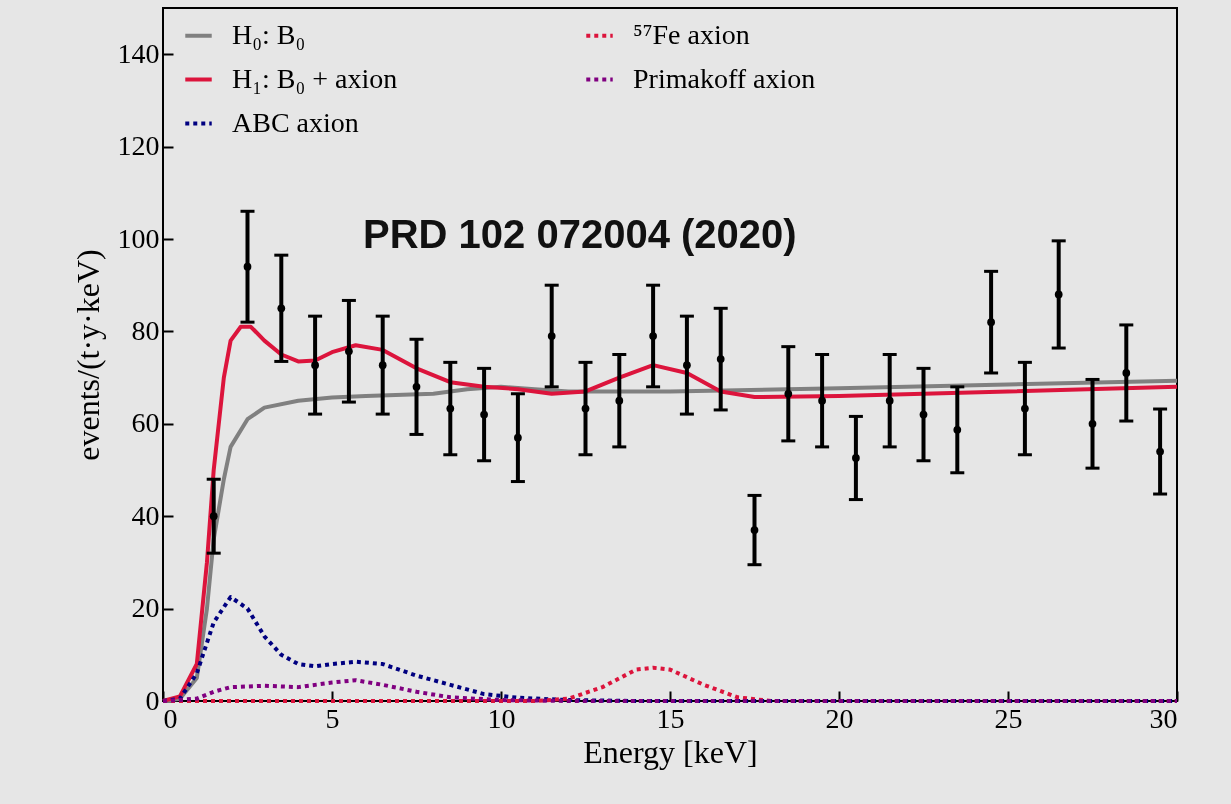 The image size is (1231, 804). I want to click on legend-label: ⁵⁷Fe axion, so click(691, 34).